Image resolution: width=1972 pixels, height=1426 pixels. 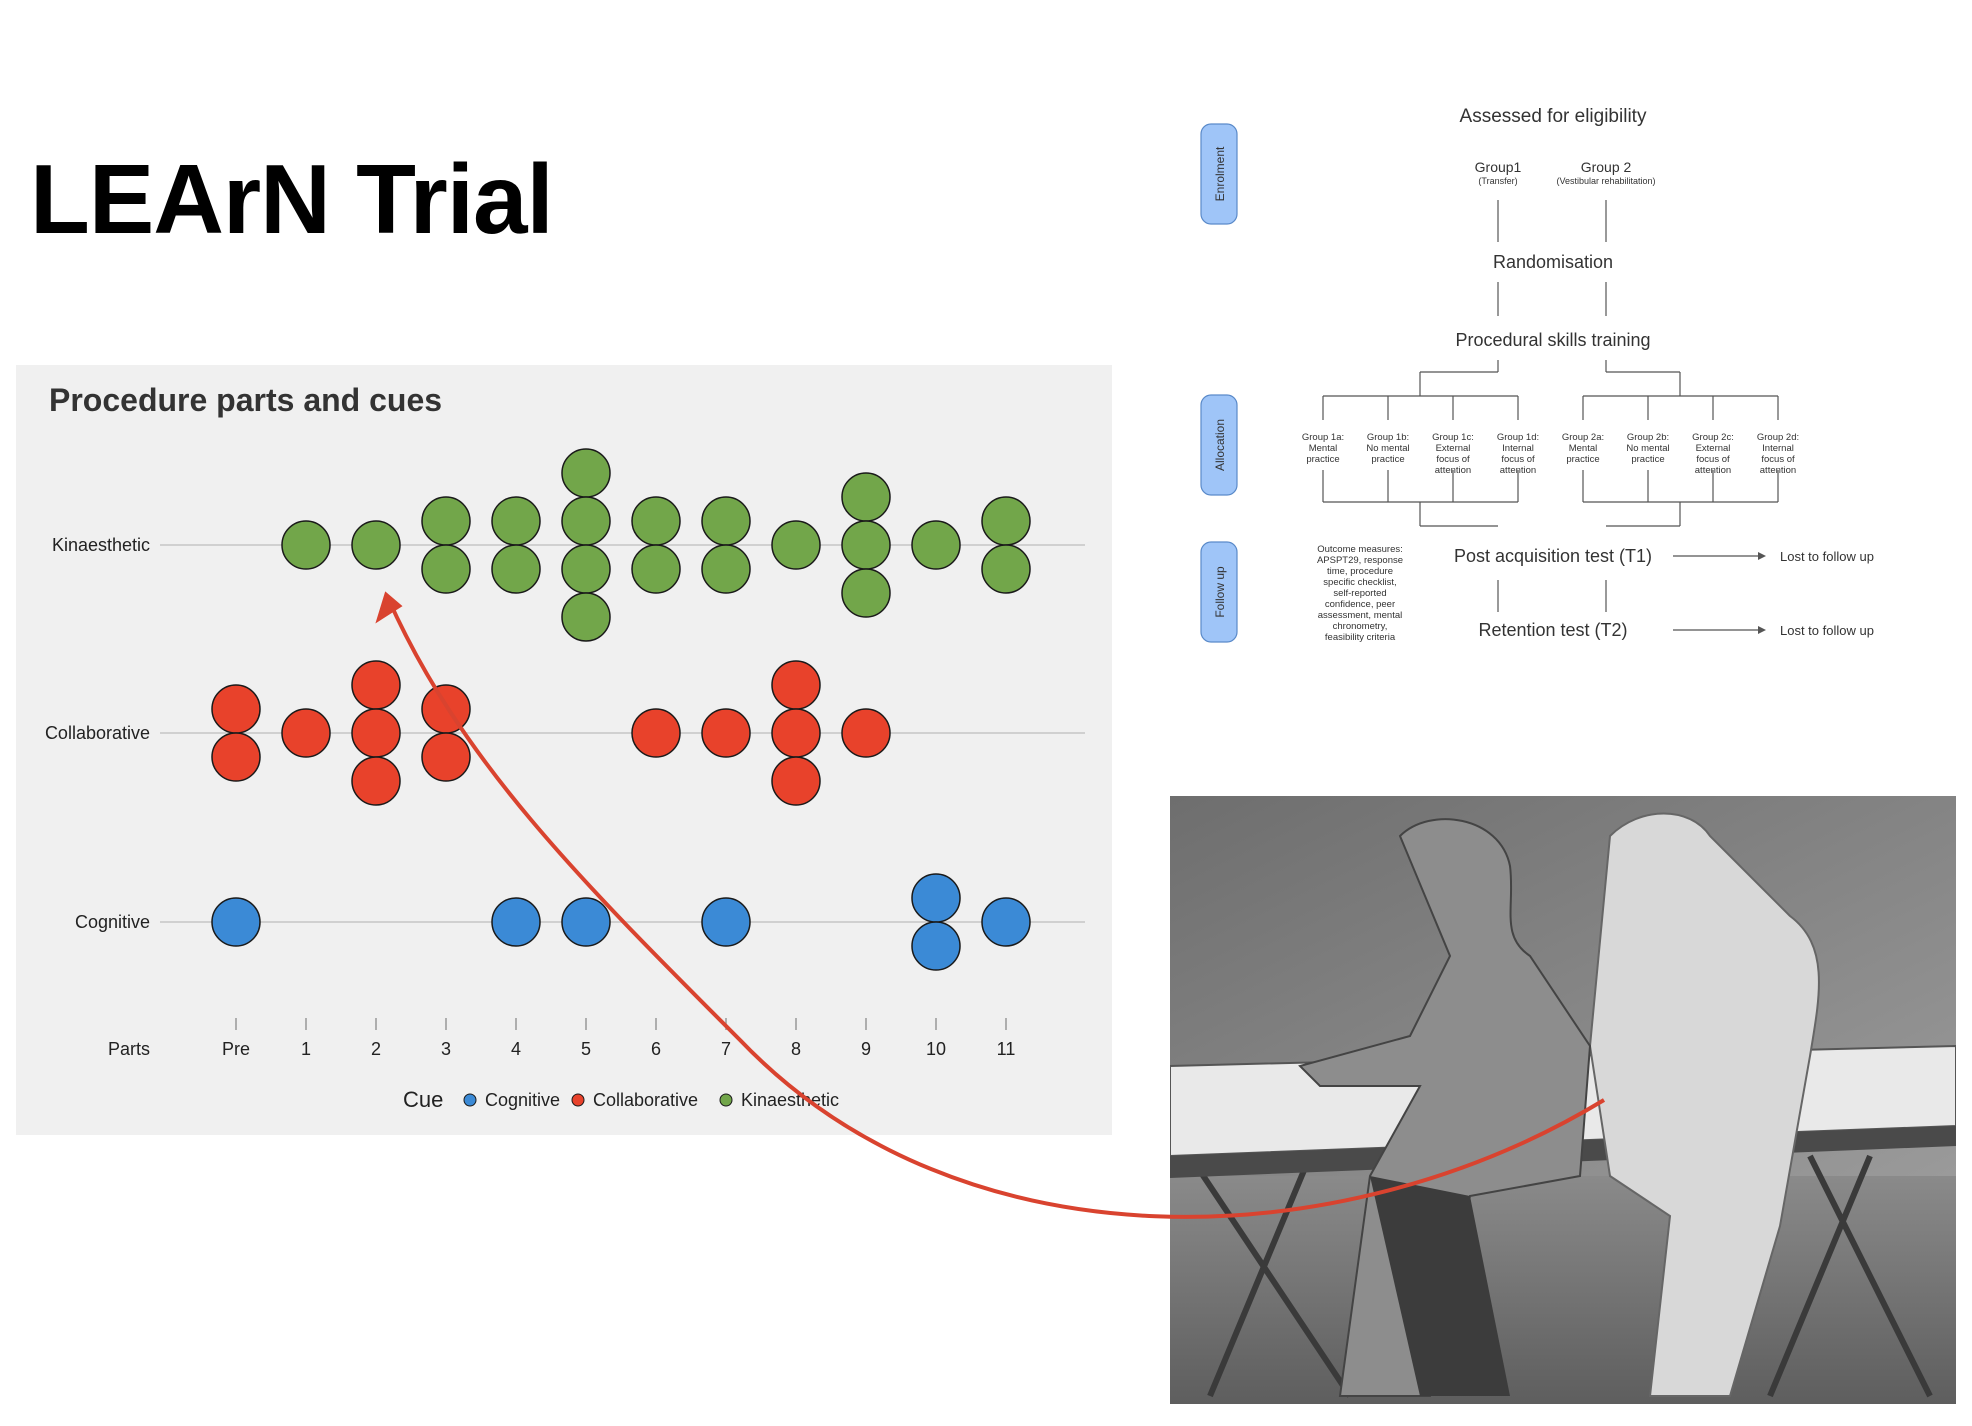 I want to click on x-tick-label: 11, so click(x=1006, y=1049).